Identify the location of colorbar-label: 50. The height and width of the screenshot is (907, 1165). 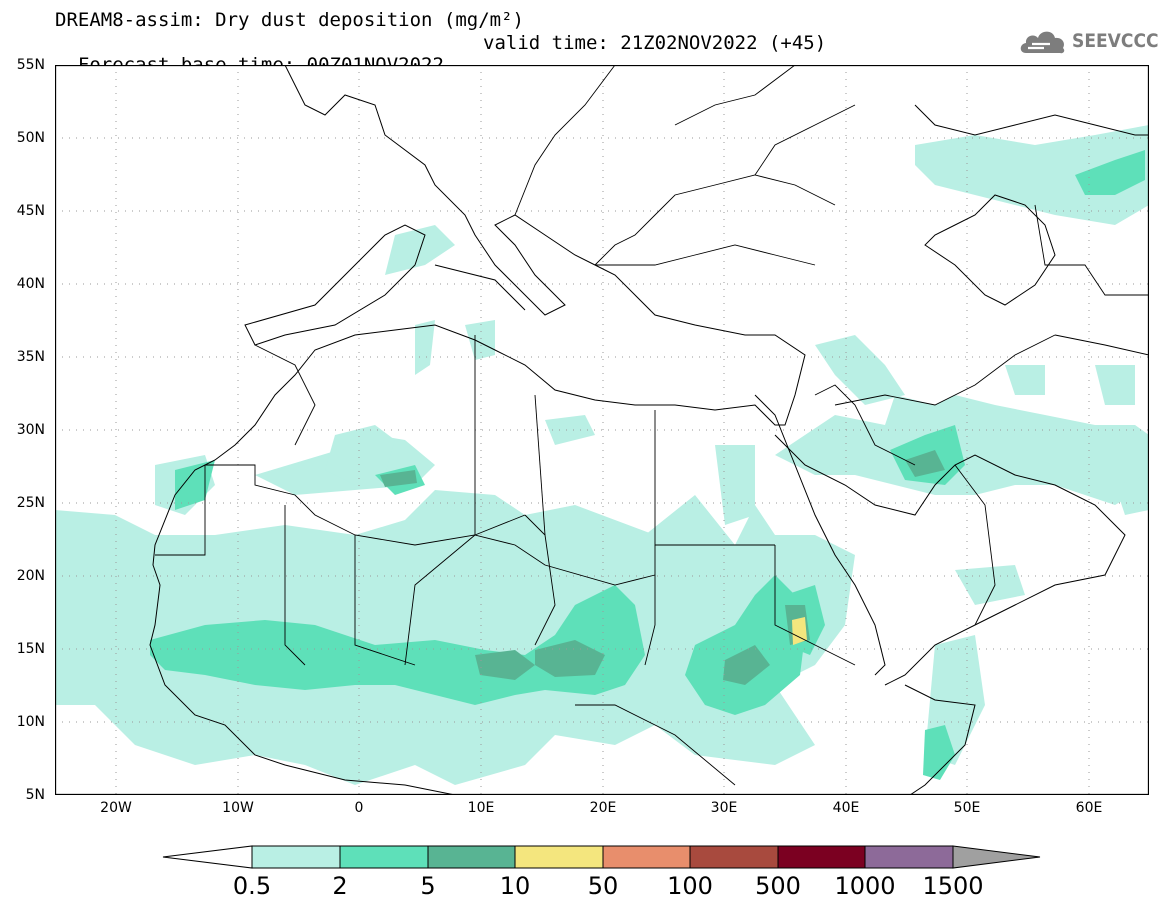
(603, 886).